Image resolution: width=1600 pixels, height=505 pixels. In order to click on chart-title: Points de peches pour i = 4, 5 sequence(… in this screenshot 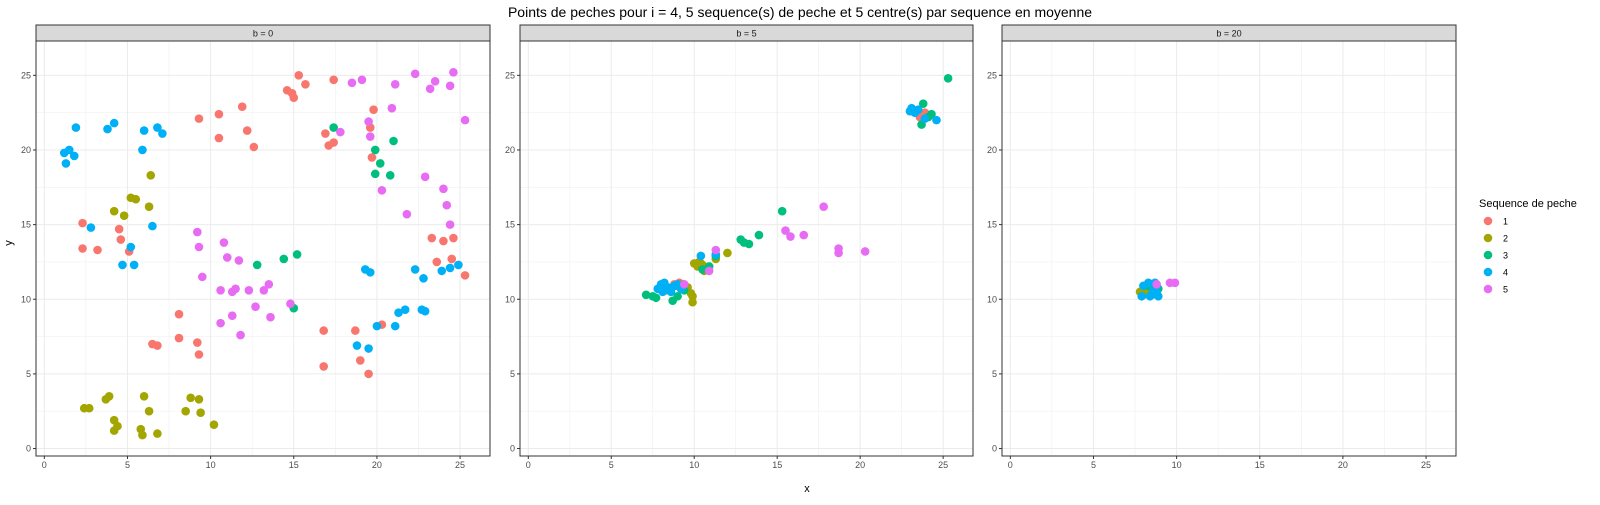, I will do `click(800, 12)`.